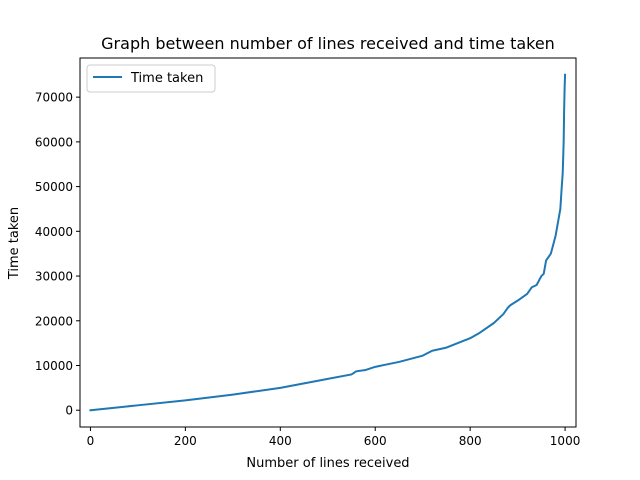 The width and height of the screenshot is (640, 480). What do you see at coordinates (166, 78) in the screenshot?
I see `legend-label-time-taken: Time taken` at bounding box center [166, 78].